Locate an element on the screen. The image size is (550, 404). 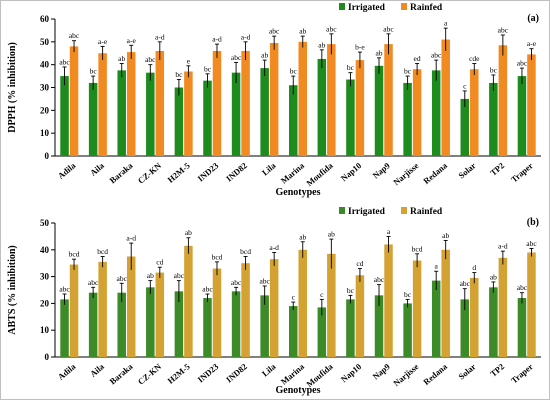
chart0-sig-label-1-9: abc is located at coordinates (331, 28).